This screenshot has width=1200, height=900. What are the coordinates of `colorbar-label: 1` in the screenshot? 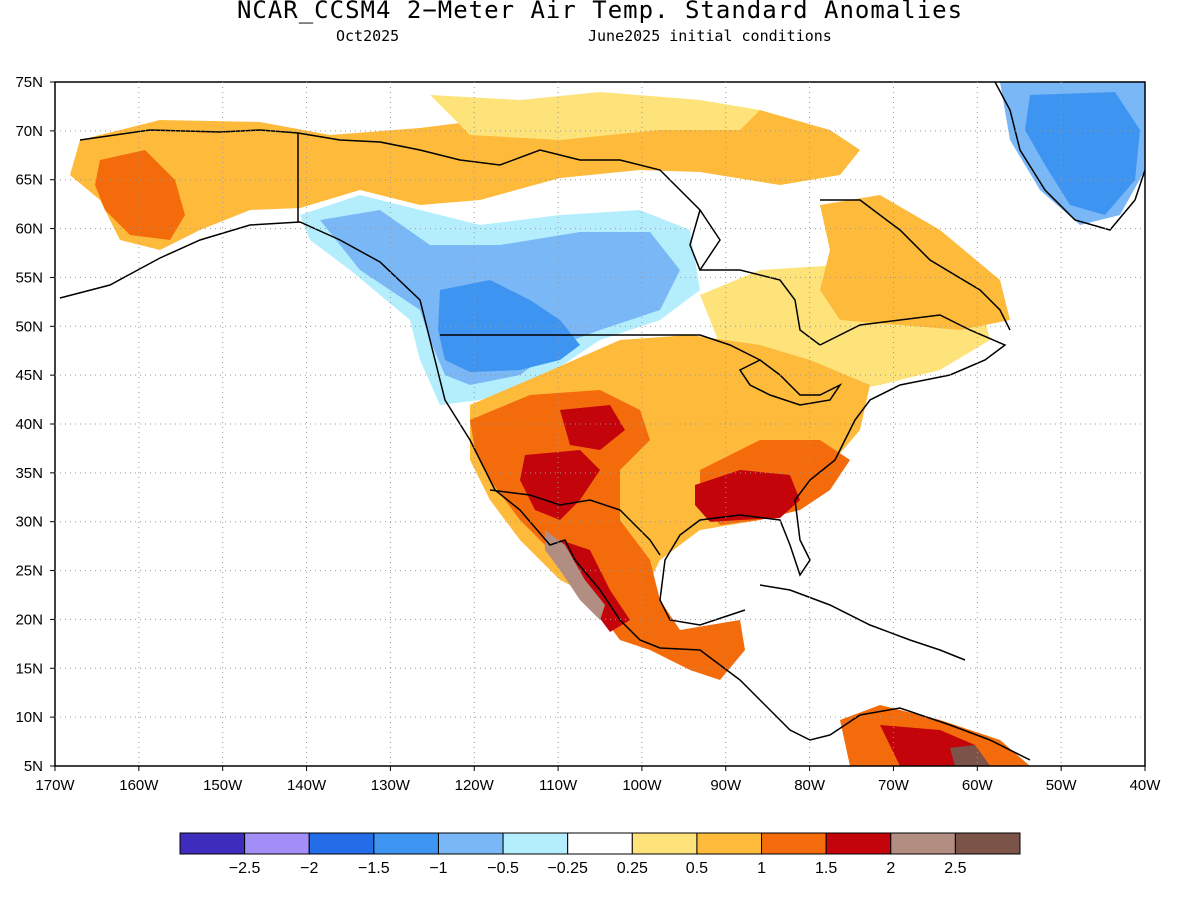 It's located at (761, 868).